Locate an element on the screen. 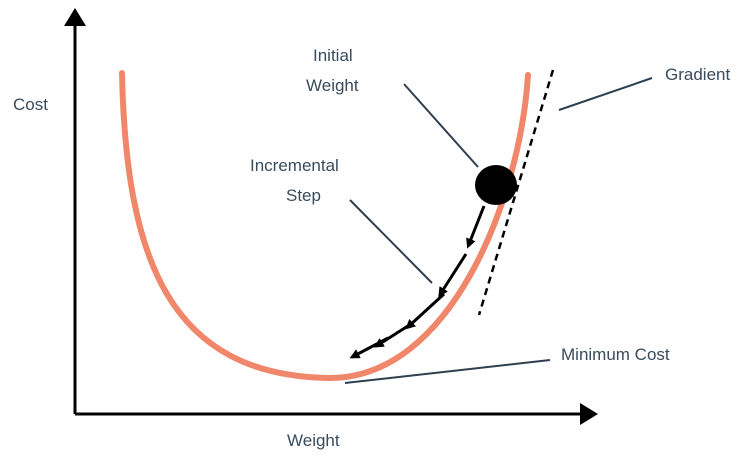 Image resolution: width=755 pixels, height=463 pixels. step-arrows is located at coordinates (417, 282).